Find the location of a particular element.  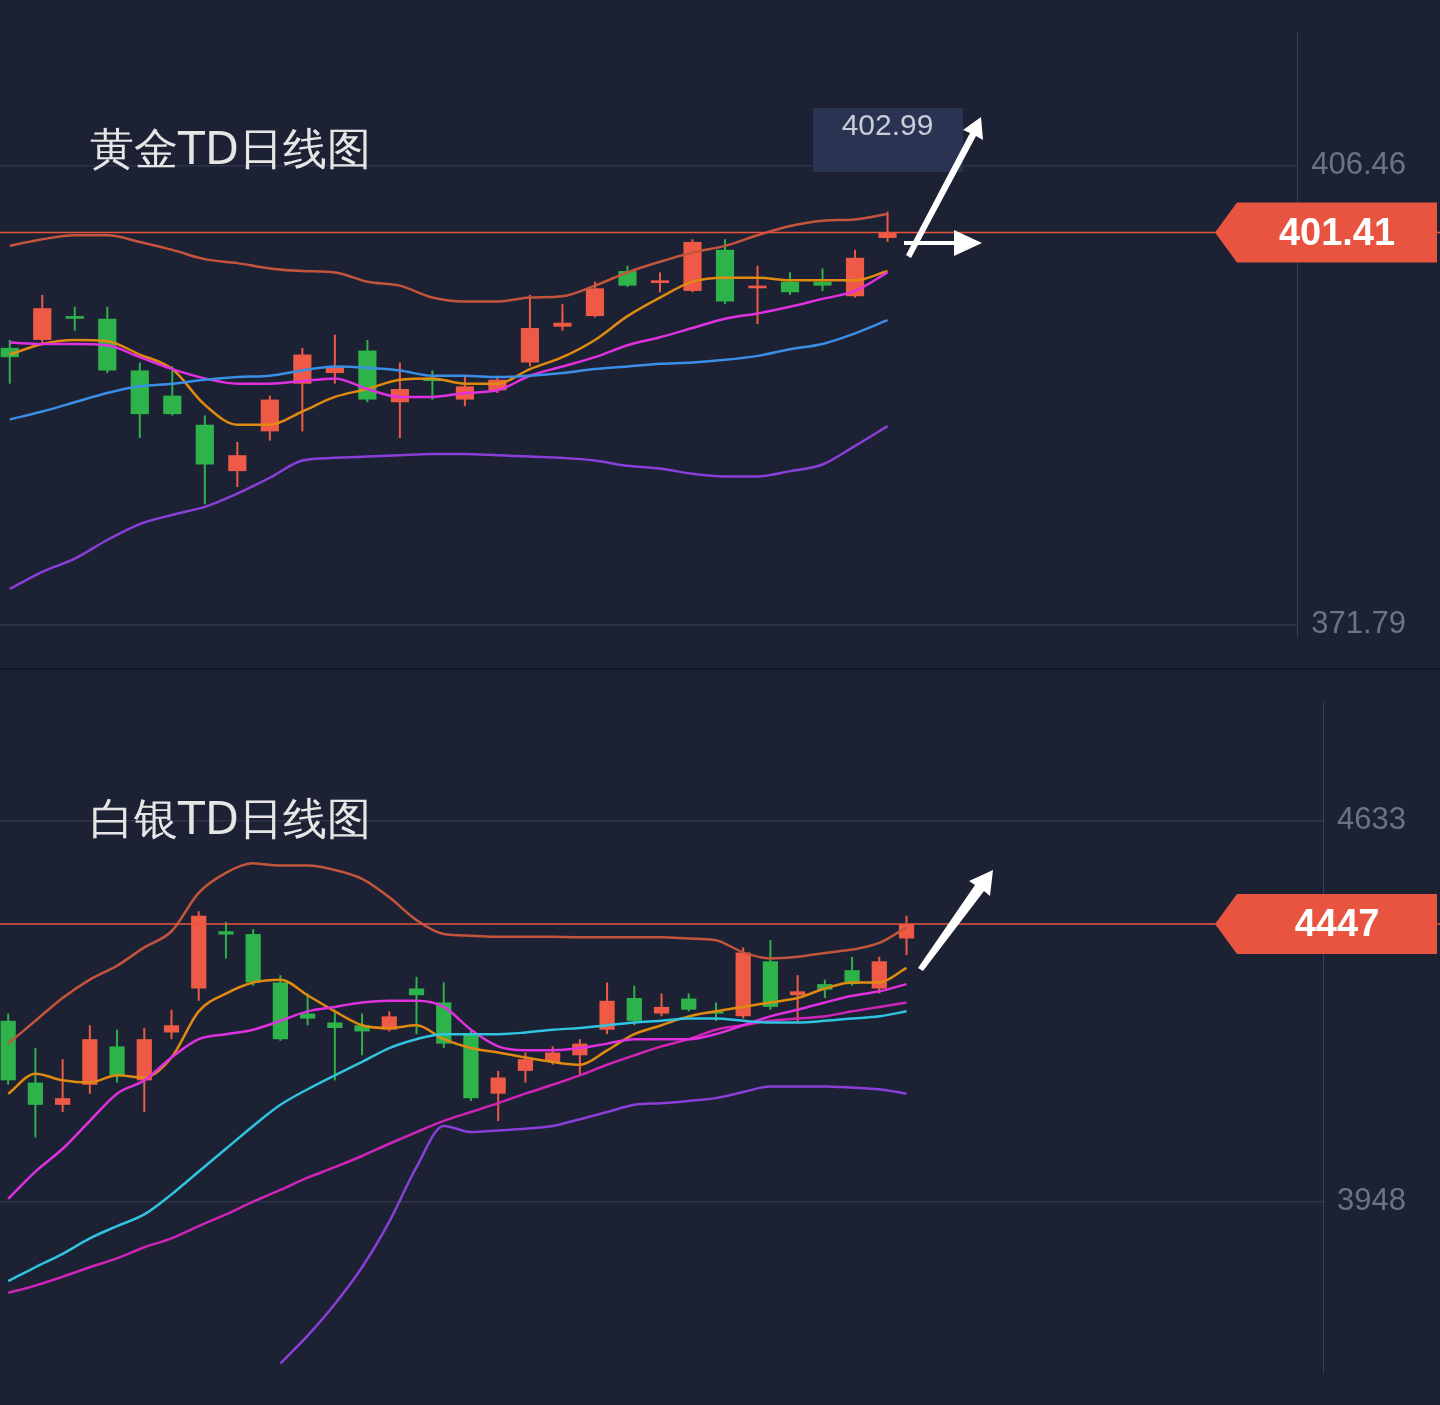

annotation: 402.99 is located at coordinates (887, 139).